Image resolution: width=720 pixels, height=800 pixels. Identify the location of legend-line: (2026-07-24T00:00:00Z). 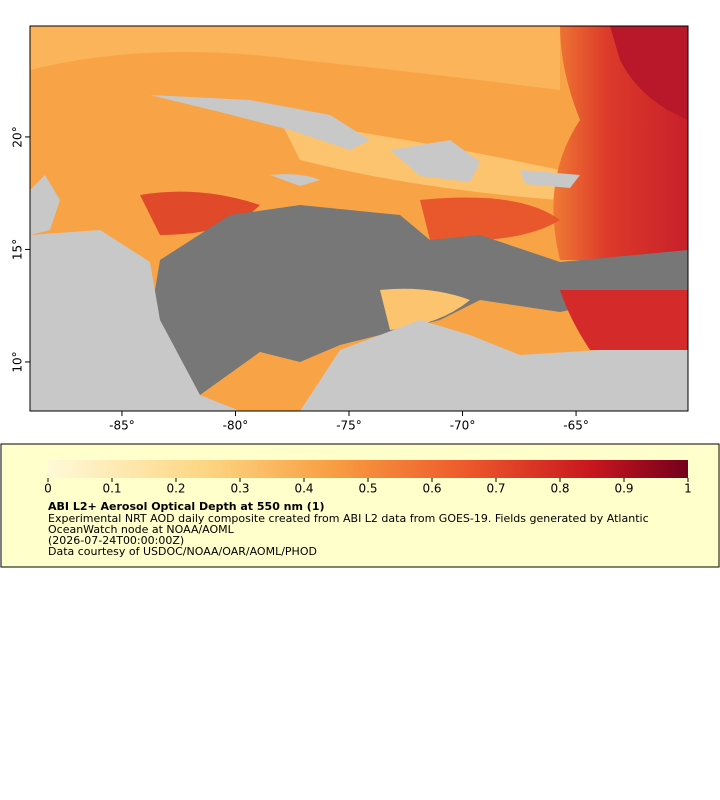
(116, 540).